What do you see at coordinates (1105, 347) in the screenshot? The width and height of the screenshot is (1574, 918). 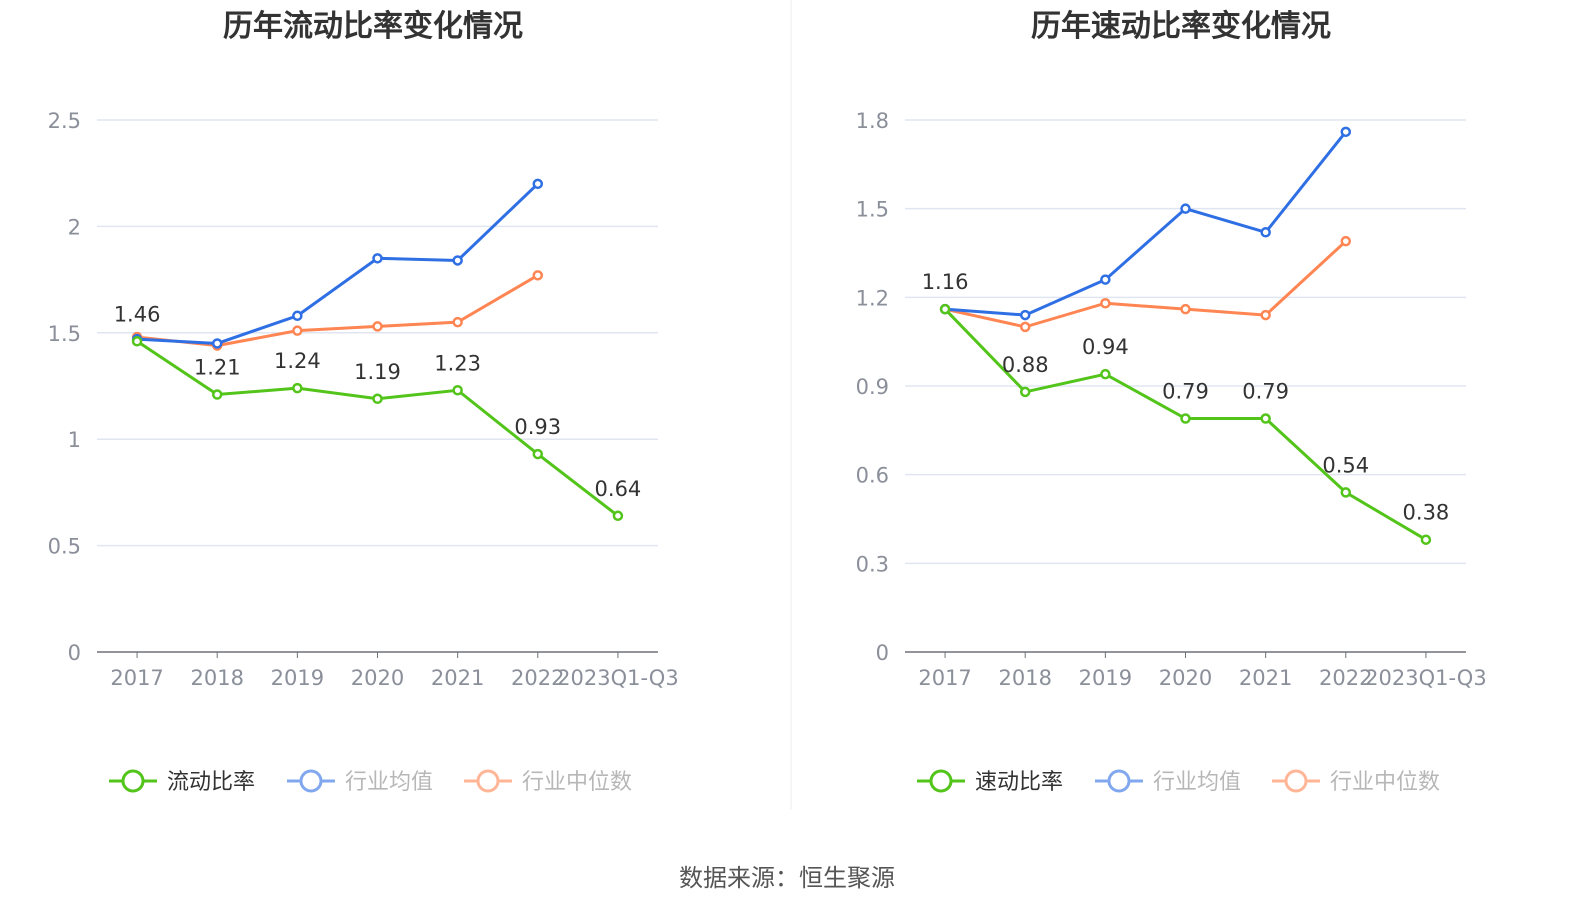 I see `data-label: 0.94` at bounding box center [1105, 347].